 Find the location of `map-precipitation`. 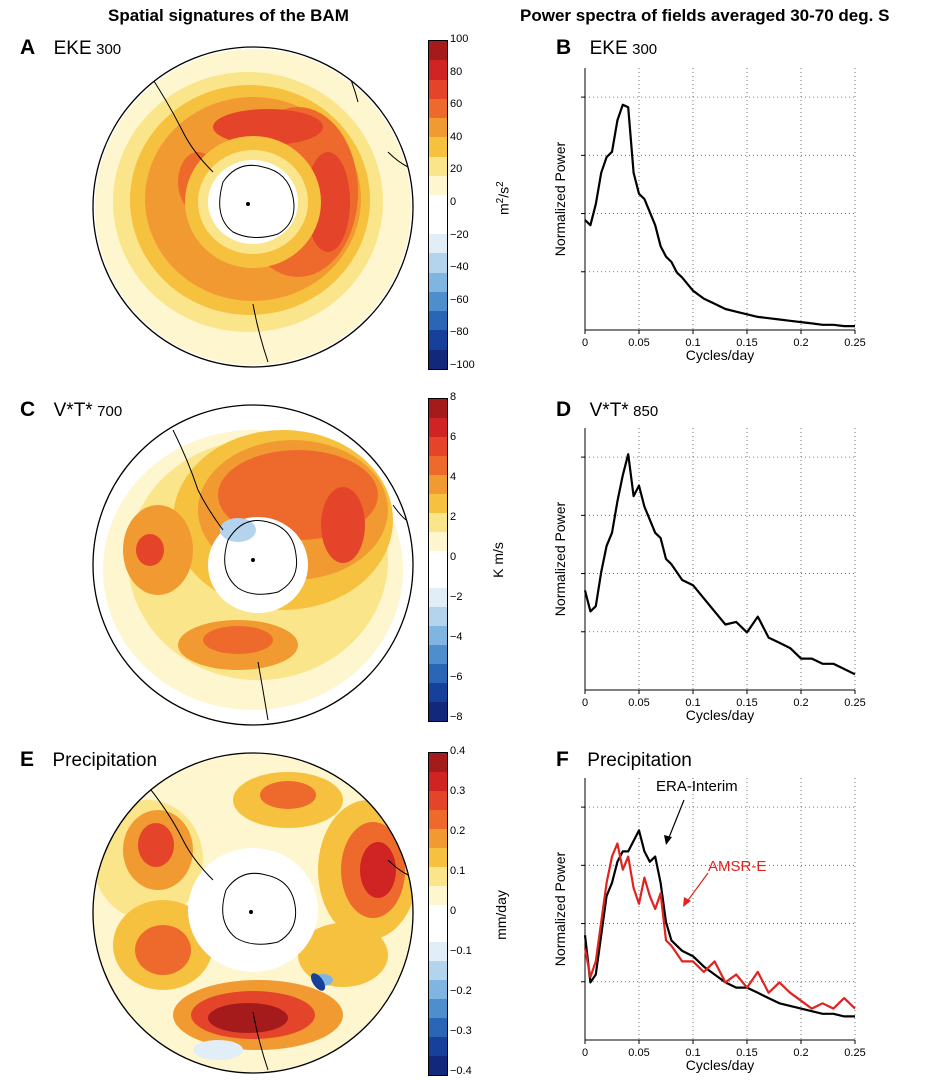

map-precipitation is located at coordinates (253, 913).